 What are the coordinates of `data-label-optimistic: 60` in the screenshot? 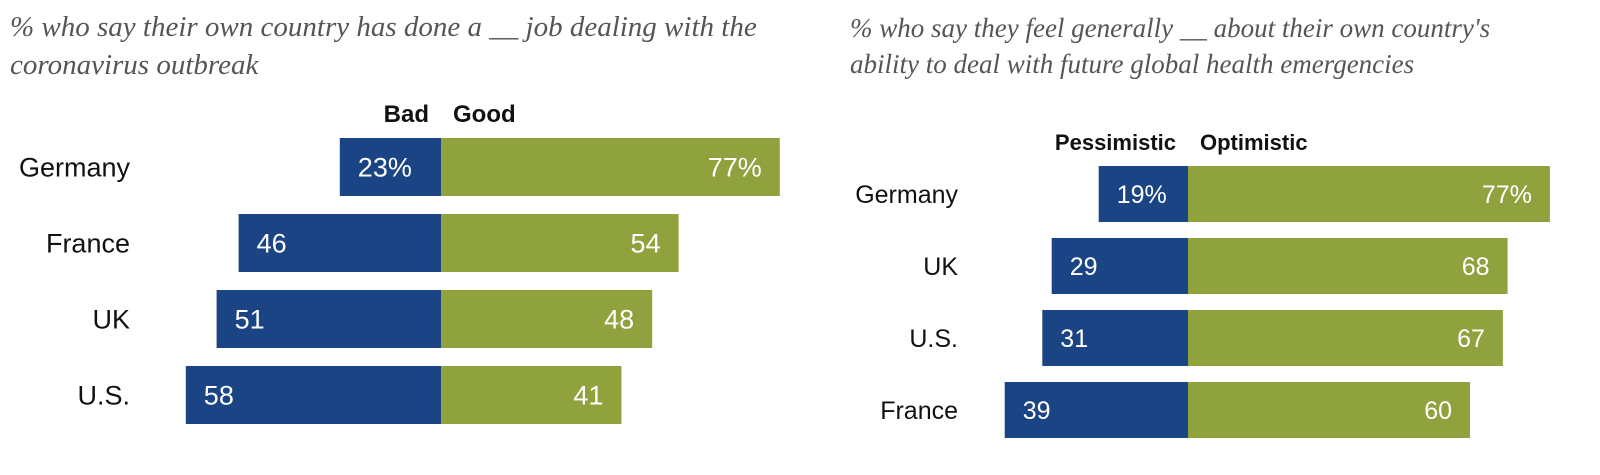 It's located at (1438, 411).